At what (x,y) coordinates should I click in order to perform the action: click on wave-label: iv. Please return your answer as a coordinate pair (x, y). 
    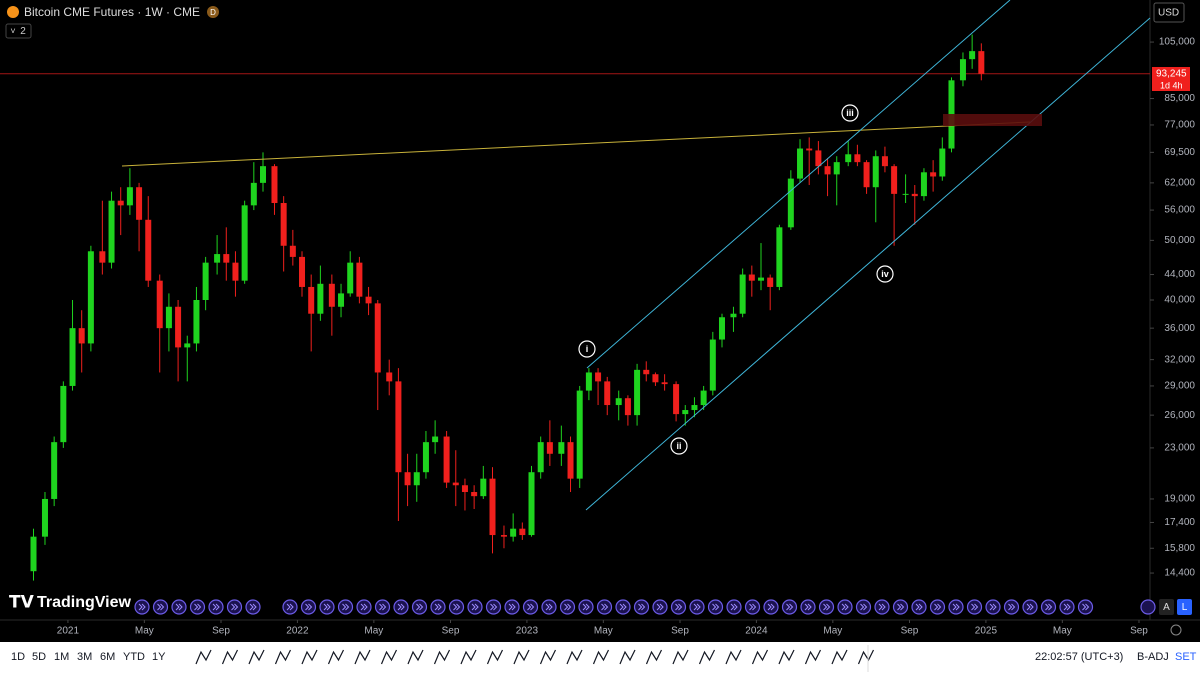
    Looking at the image, I should click on (885, 274).